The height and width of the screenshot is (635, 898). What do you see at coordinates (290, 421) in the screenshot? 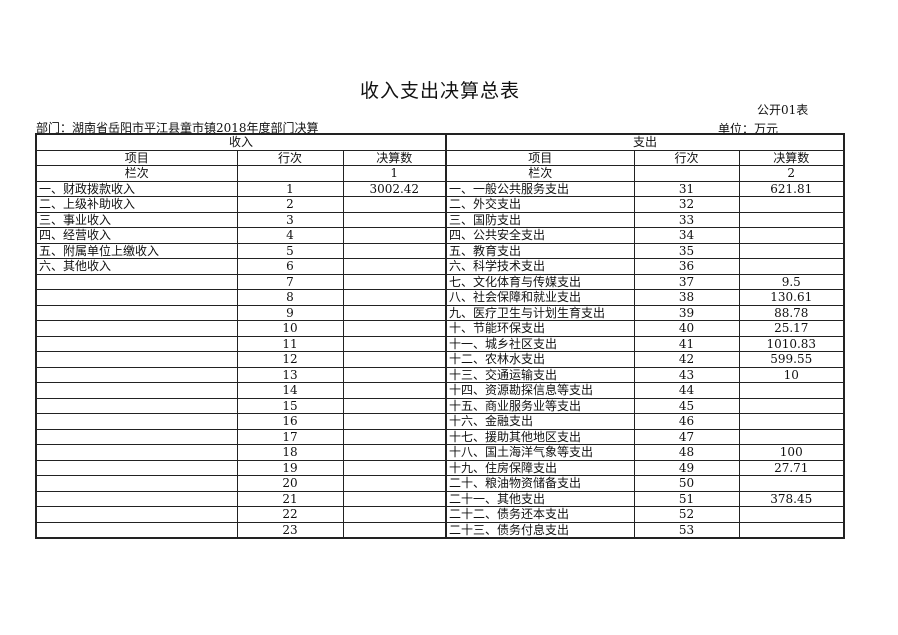
I see `income-line-cell: 16` at bounding box center [290, 421].